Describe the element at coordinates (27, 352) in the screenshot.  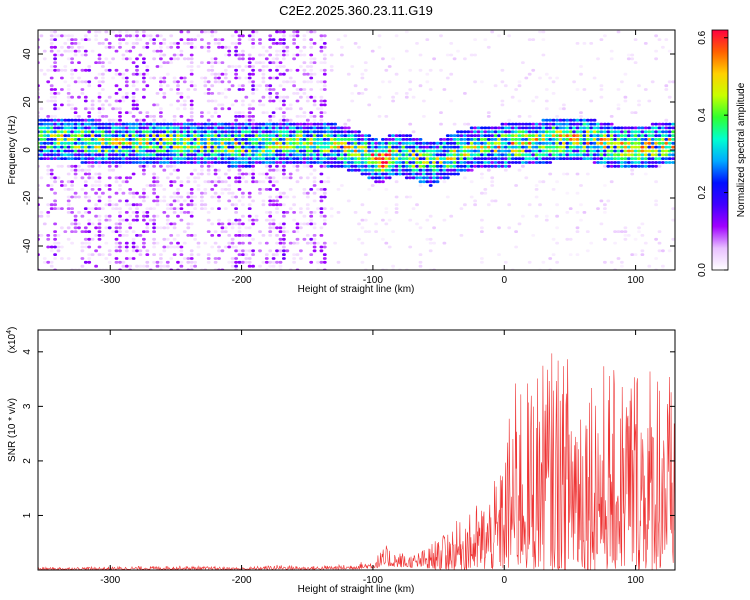
I see `snr-y-tick-label: 4` at that location.